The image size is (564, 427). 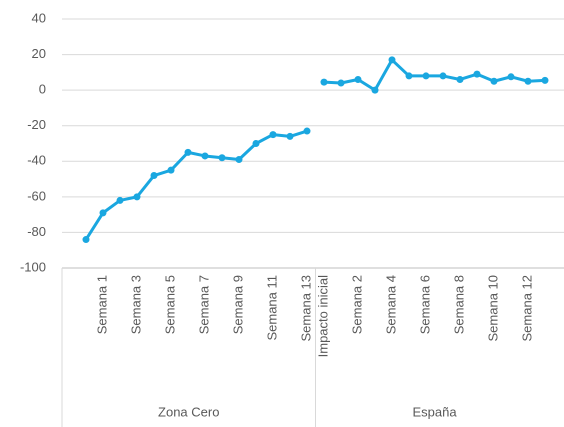 I want to click on y-tick-label: 20, so click(x=39, y=53).